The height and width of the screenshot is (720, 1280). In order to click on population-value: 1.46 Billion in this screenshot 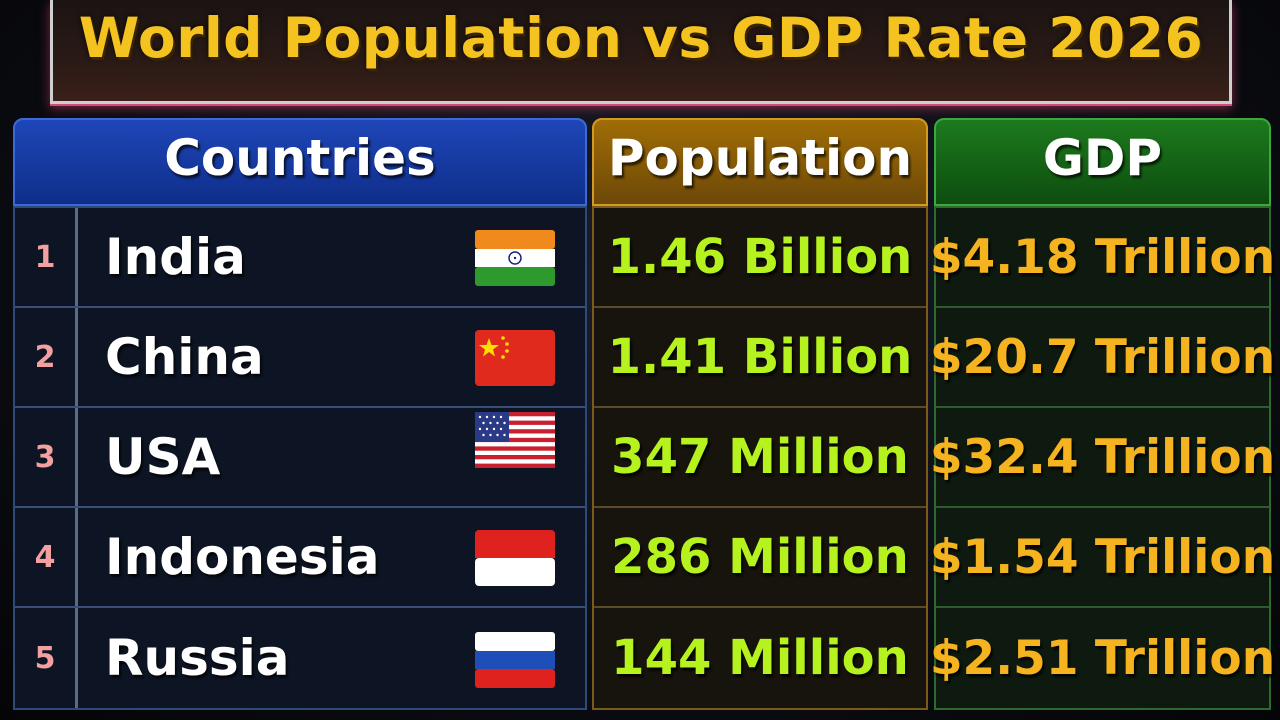, I will do `click(760, 257)`.